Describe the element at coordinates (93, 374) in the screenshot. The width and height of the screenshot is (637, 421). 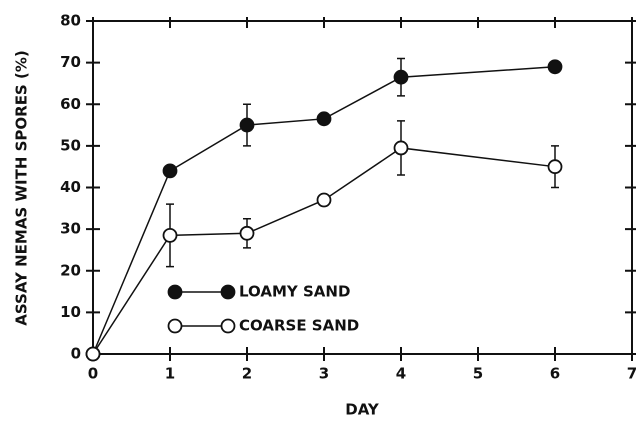
I see `x-tick-label: 0` at that location.